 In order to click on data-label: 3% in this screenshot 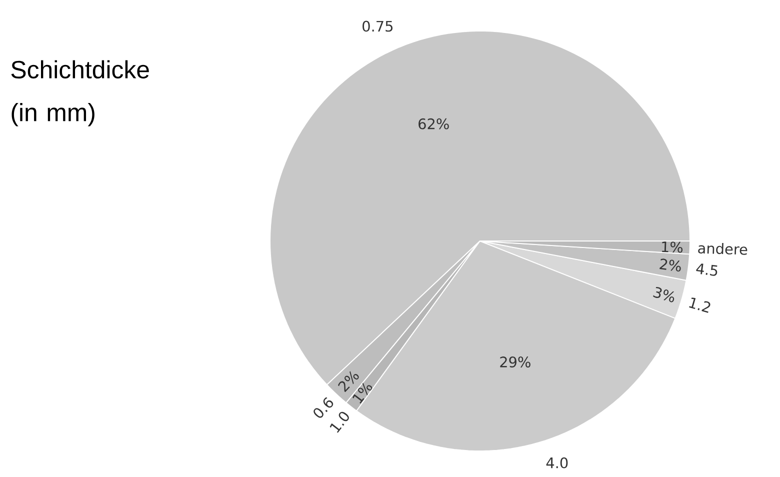, I will do `click(663, 294)`.